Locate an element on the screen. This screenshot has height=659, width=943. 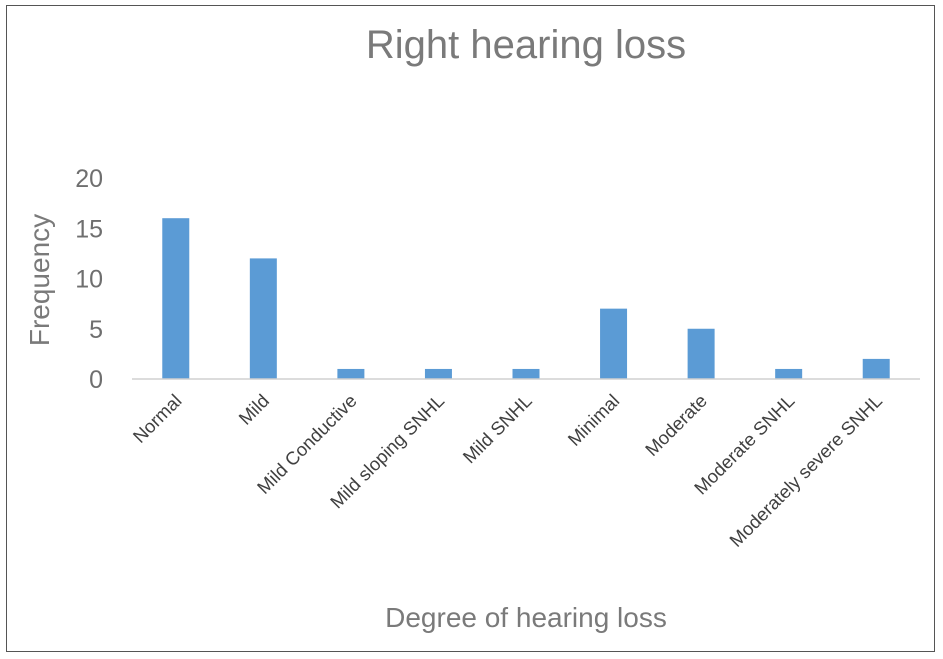
x-tick-label: Minimal is located at coordinates (593, 420).